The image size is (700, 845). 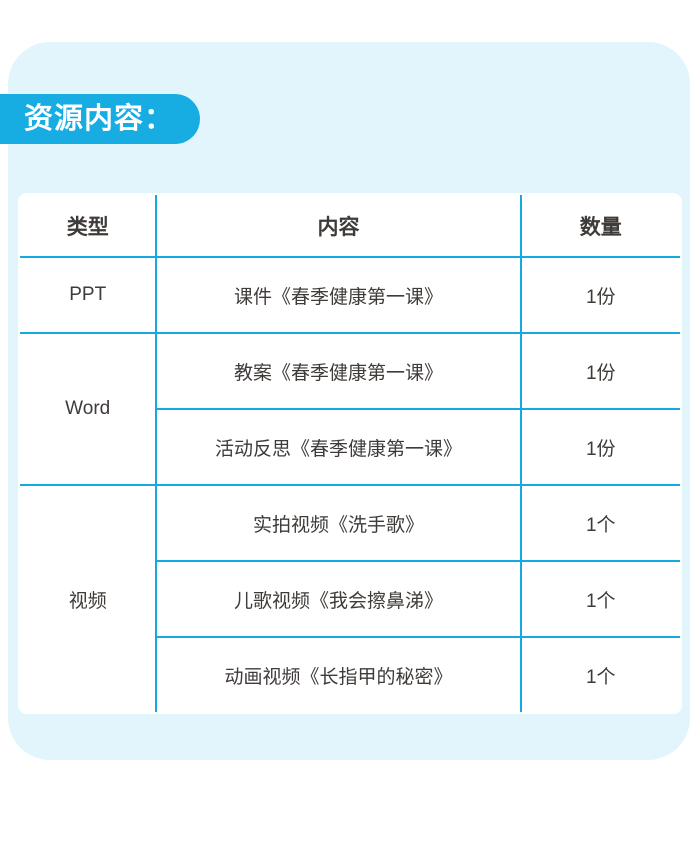 I want to click on cell-content: 课件《春季健康第一课》, so click(x=338, y=295).